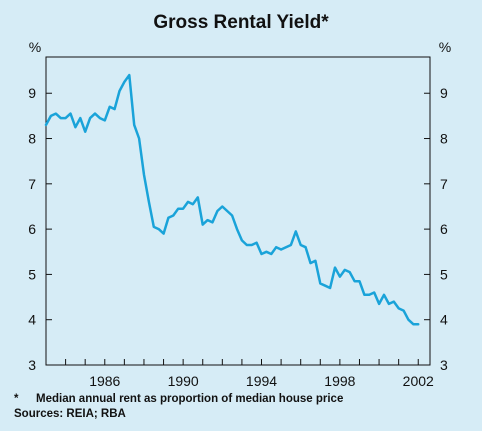 The width and height of the screenshot is (482, 431). I want to click on right-axis-ticks: 3 4 5 6 7 8 9, so click(436, 229).